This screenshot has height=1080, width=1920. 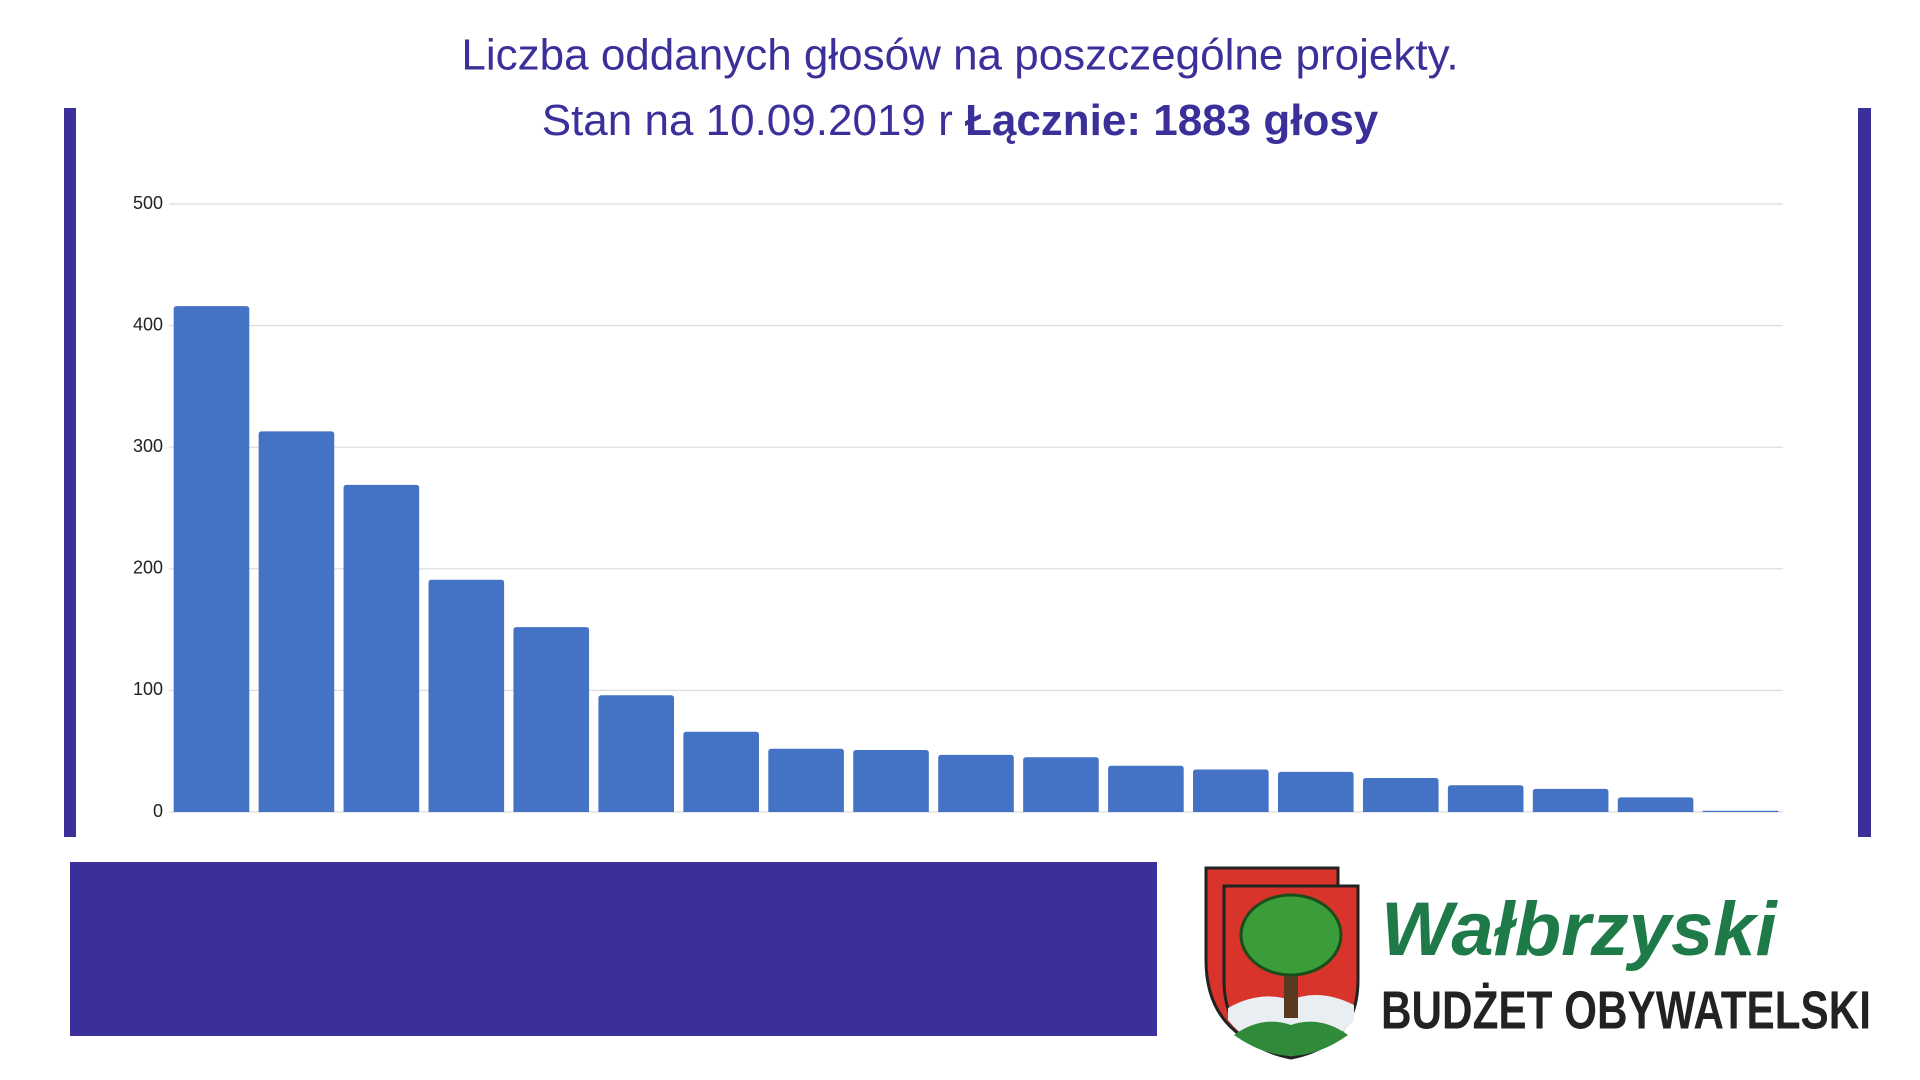 I want to click on left-accent, so click(x=70, y=472).